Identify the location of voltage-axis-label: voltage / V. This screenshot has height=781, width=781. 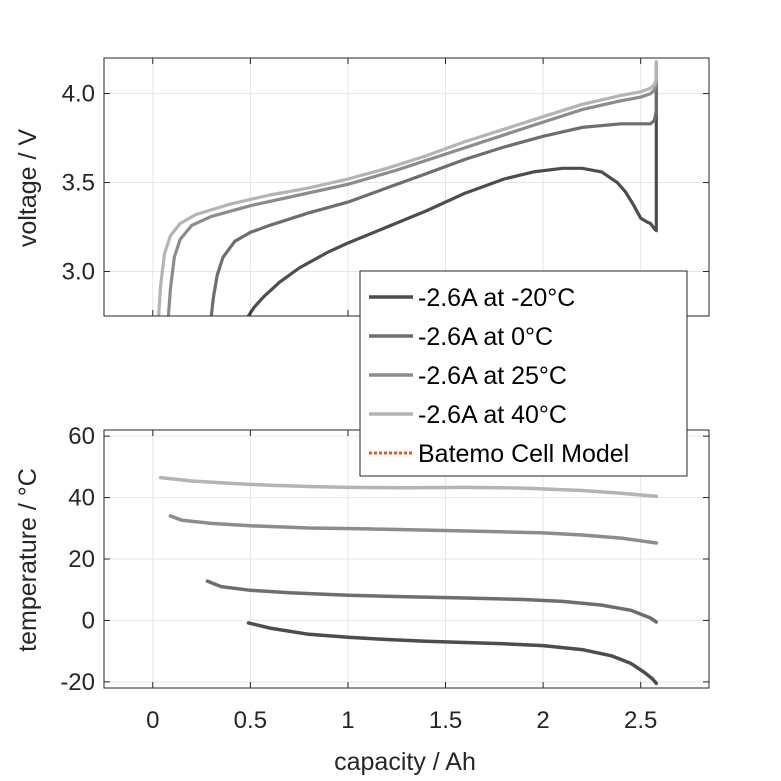
(28, 188).